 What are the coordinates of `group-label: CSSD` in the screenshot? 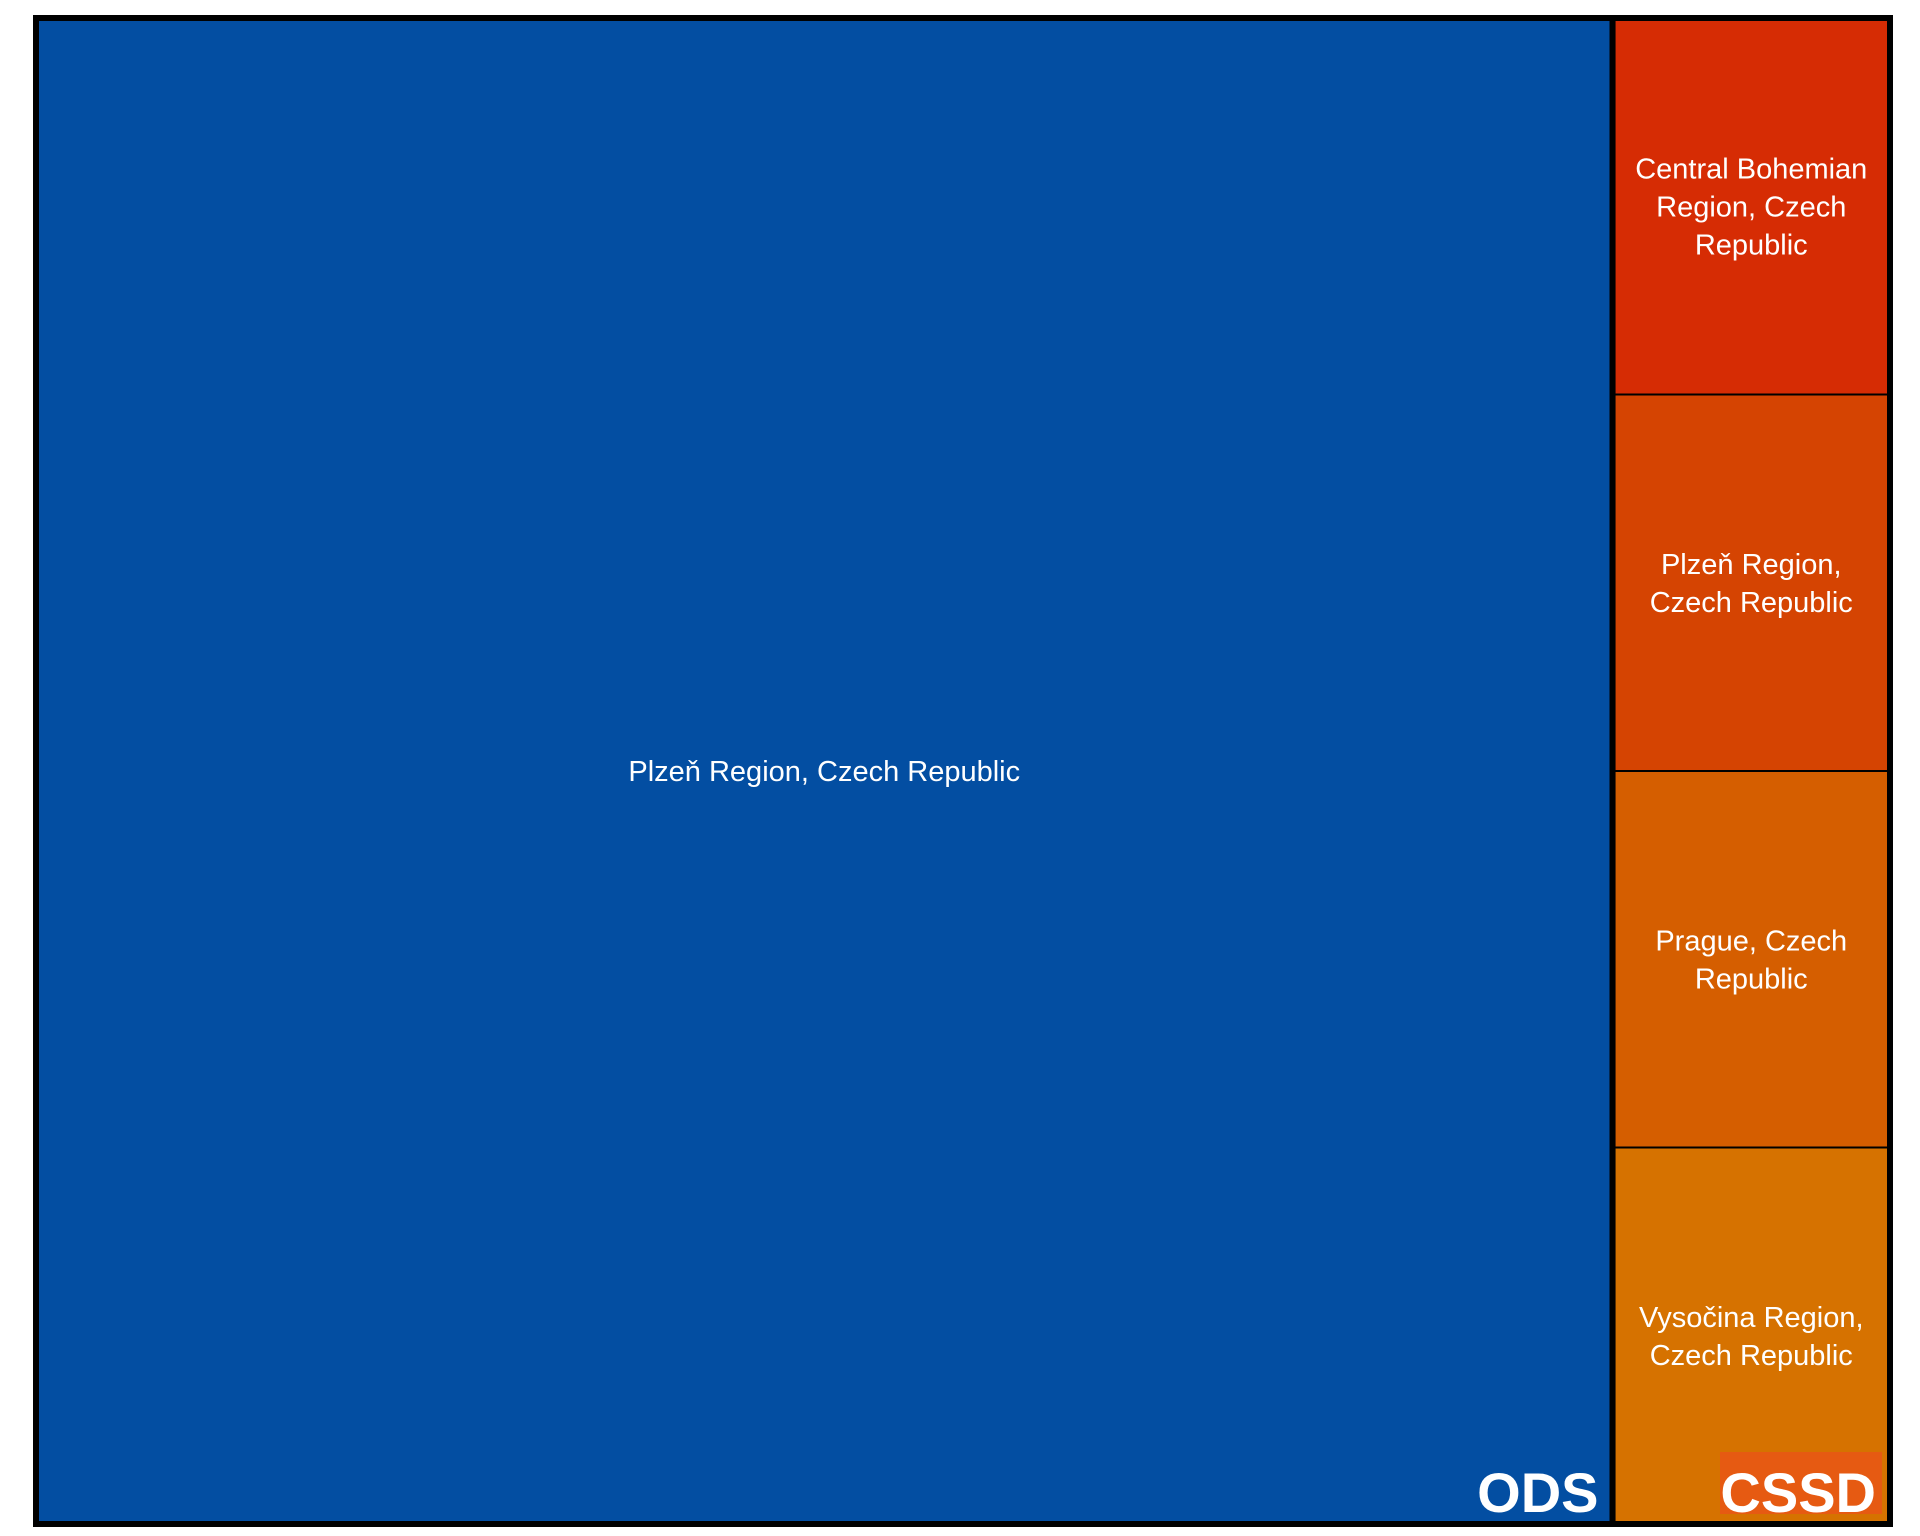 It's located at (1798, 1492).